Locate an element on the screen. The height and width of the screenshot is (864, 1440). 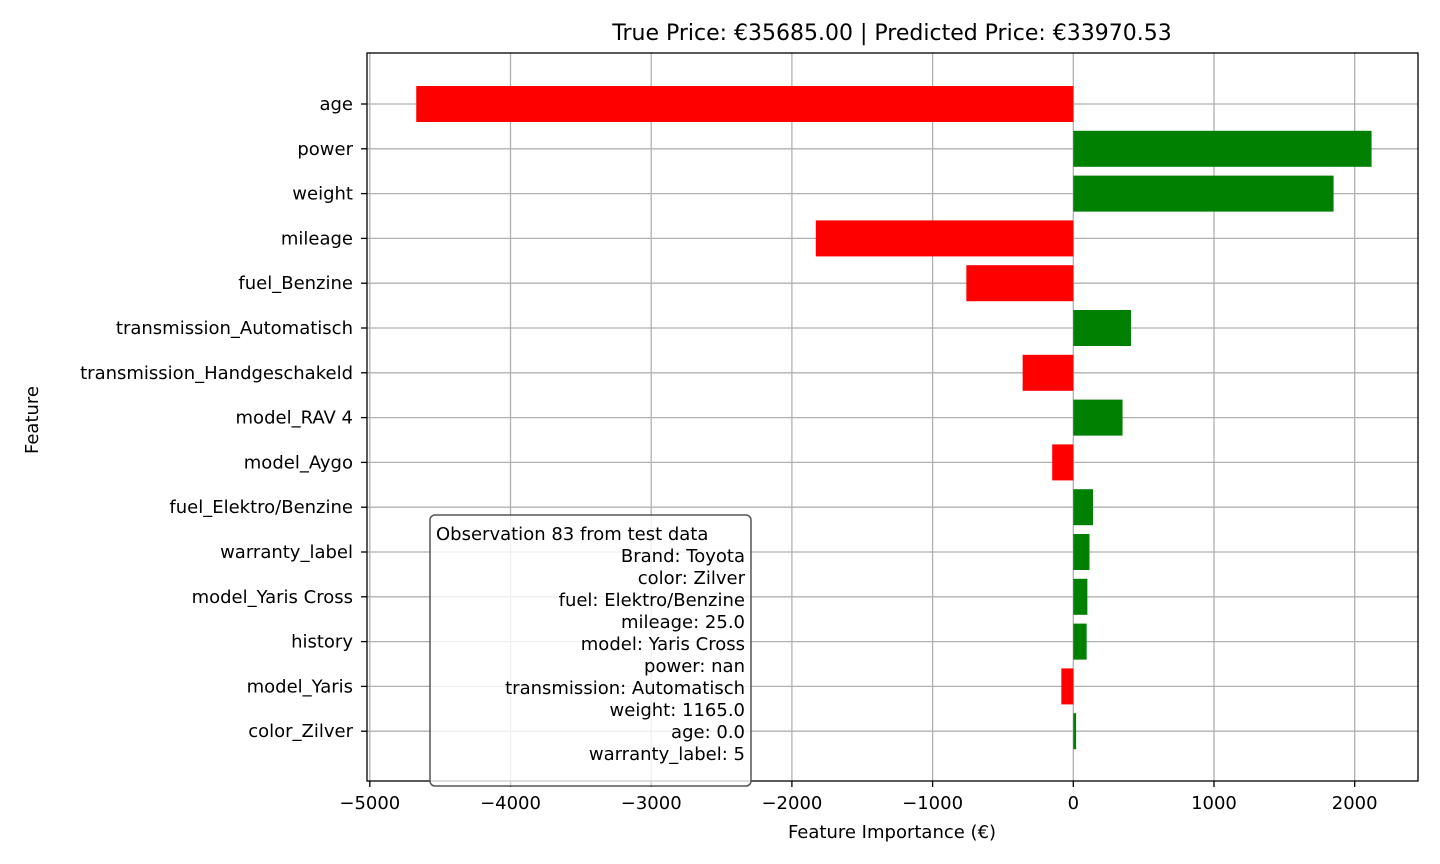
x-tick-label: −4000 is located at coordinates (510, 803).